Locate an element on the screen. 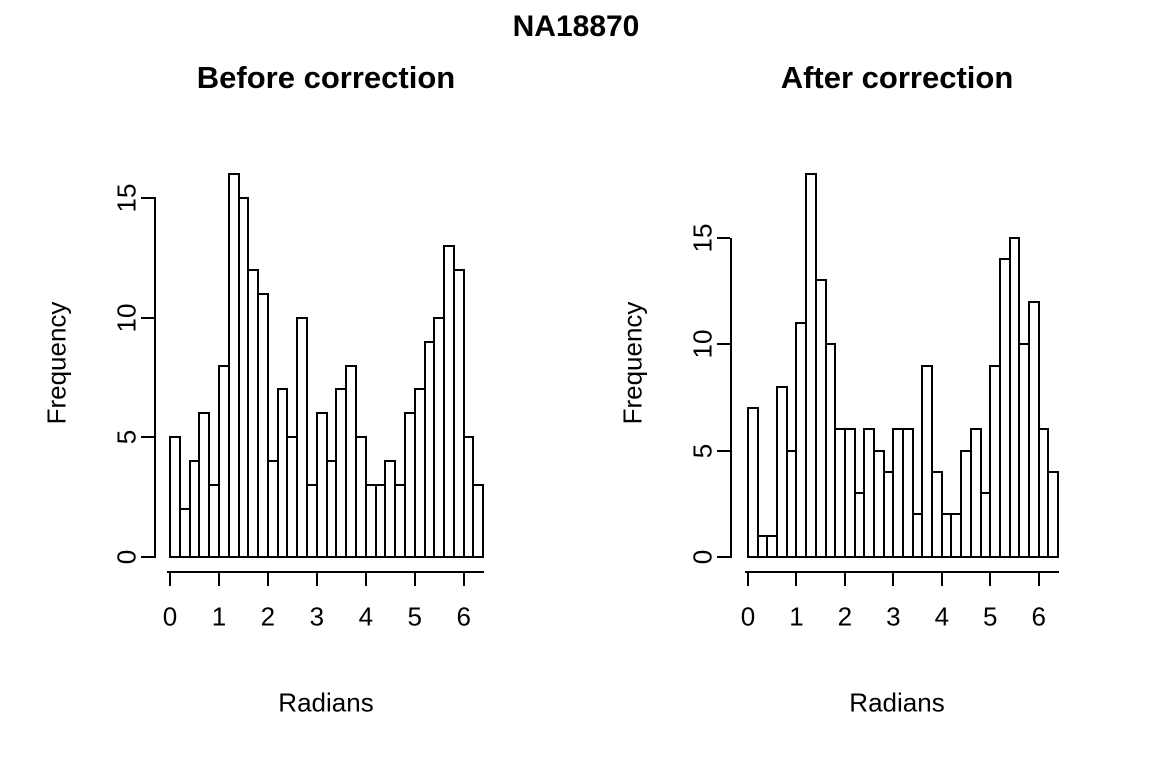  y-axis-title-before: Frequency is located at coordinates (56, 363).